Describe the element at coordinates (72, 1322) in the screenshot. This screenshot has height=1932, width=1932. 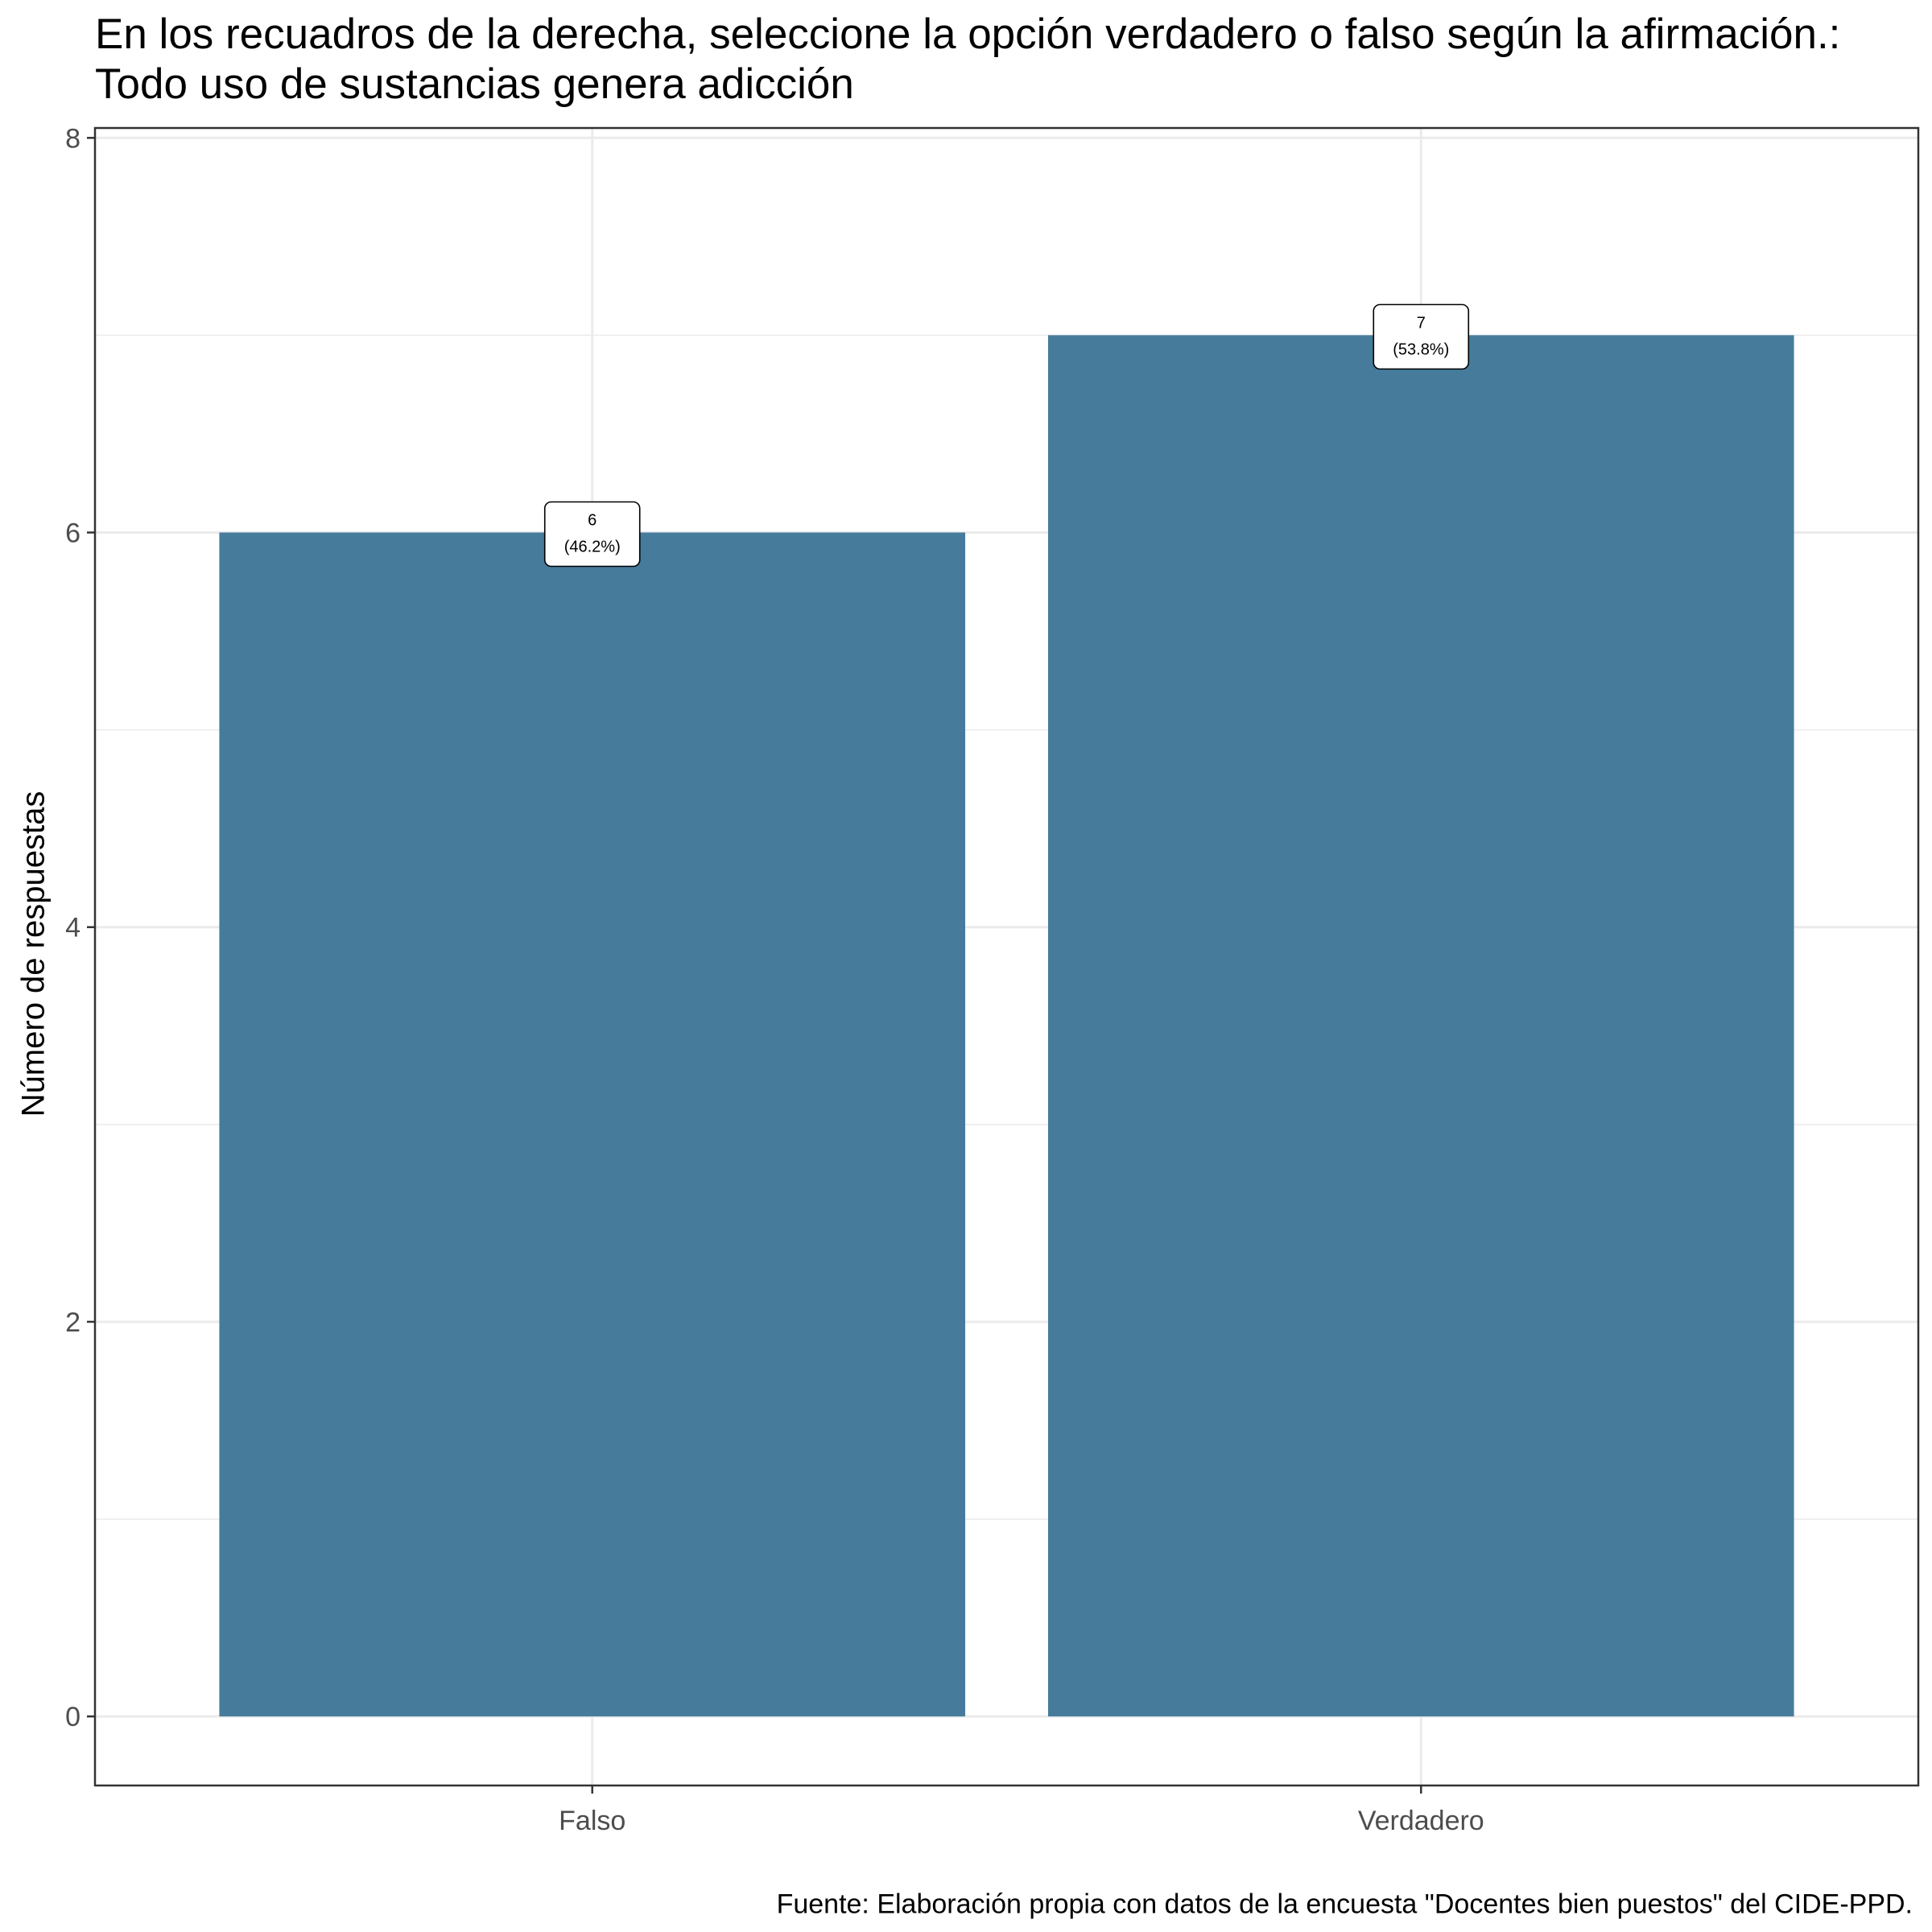
I see `y-tick-label: 2` at that location.